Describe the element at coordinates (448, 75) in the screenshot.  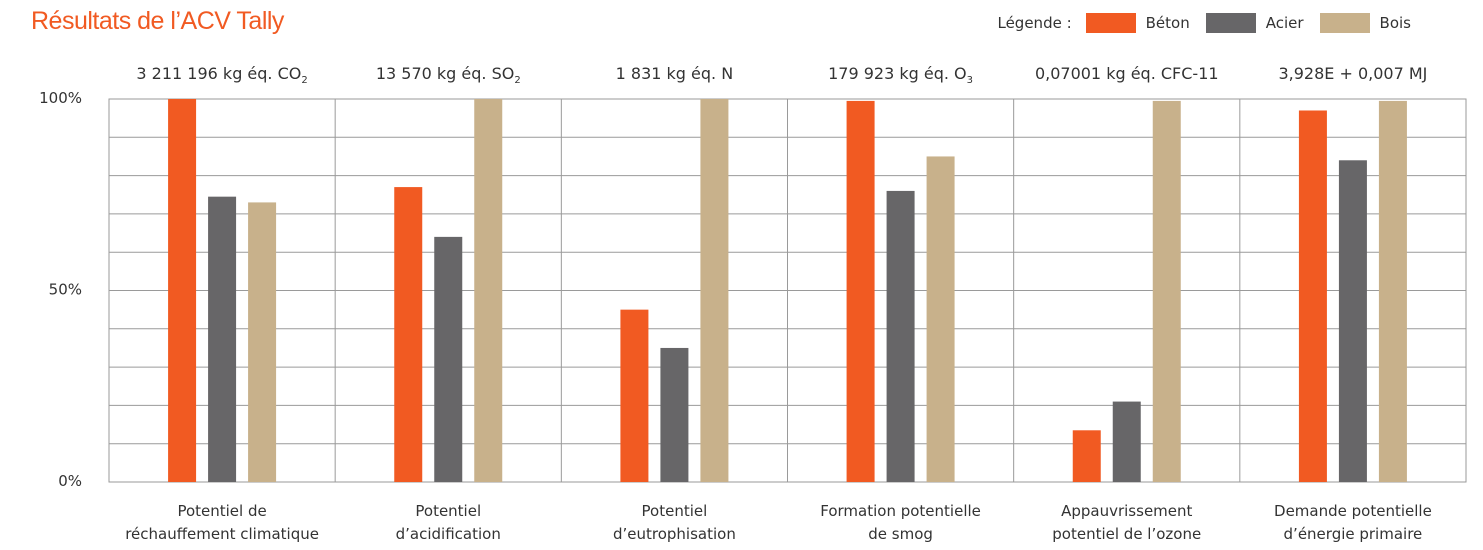
I see `top-value-label: 13 570 kg éq. SO2` at that location.